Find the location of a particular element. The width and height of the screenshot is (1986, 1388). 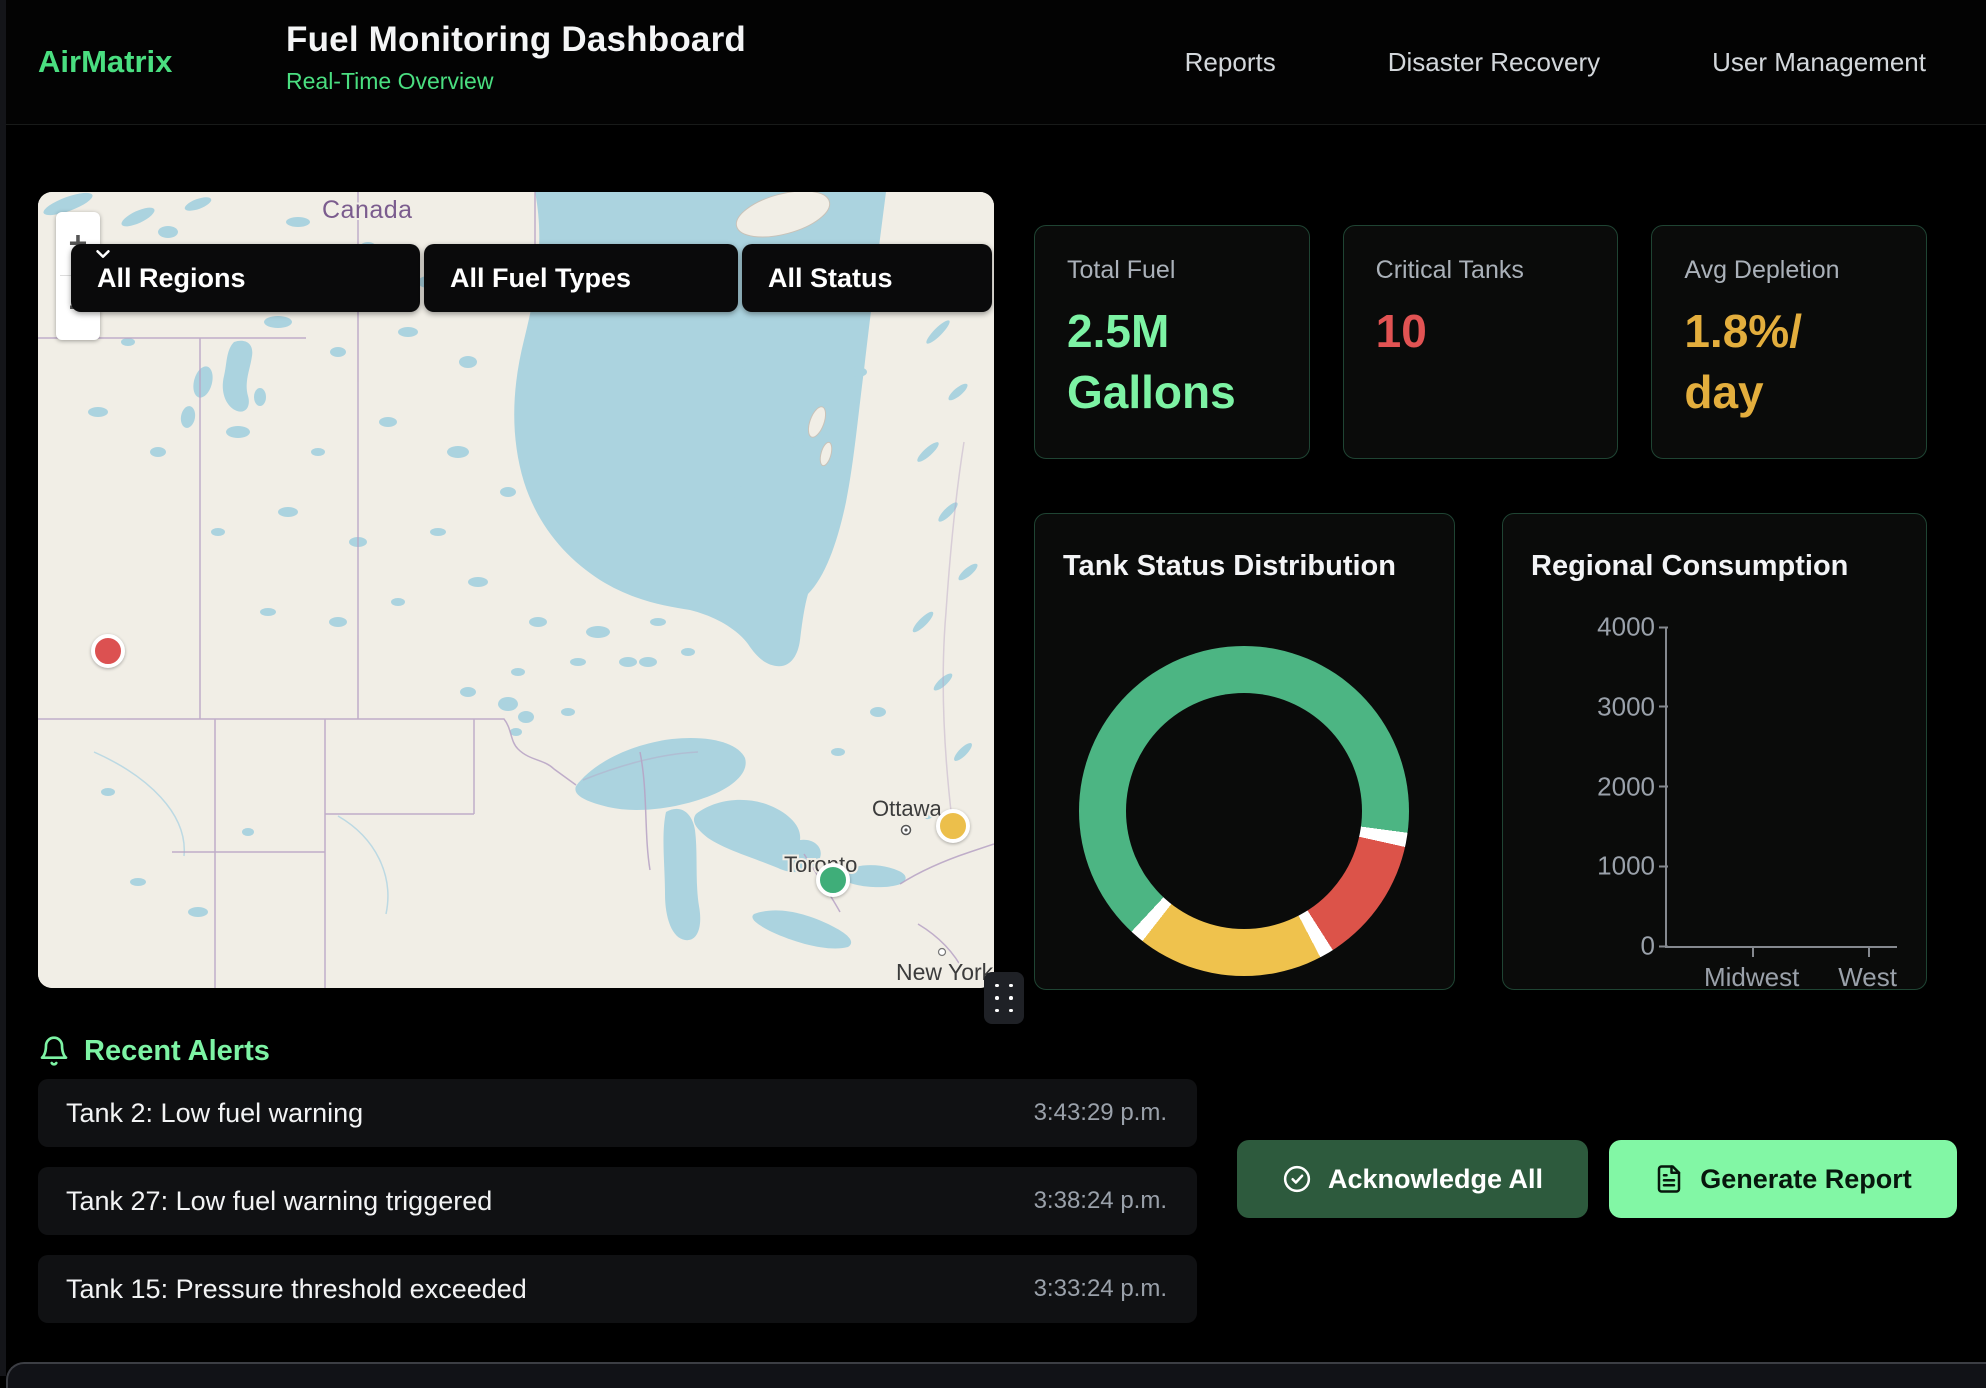

alert-timestamp: 3:33:24 p.m. is located at coordinates (1100, 1288).